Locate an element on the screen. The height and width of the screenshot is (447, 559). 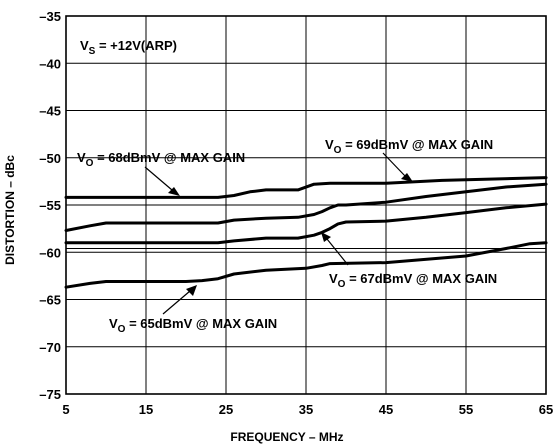
annotation-68-main: V is located at coordinates (81, 157).